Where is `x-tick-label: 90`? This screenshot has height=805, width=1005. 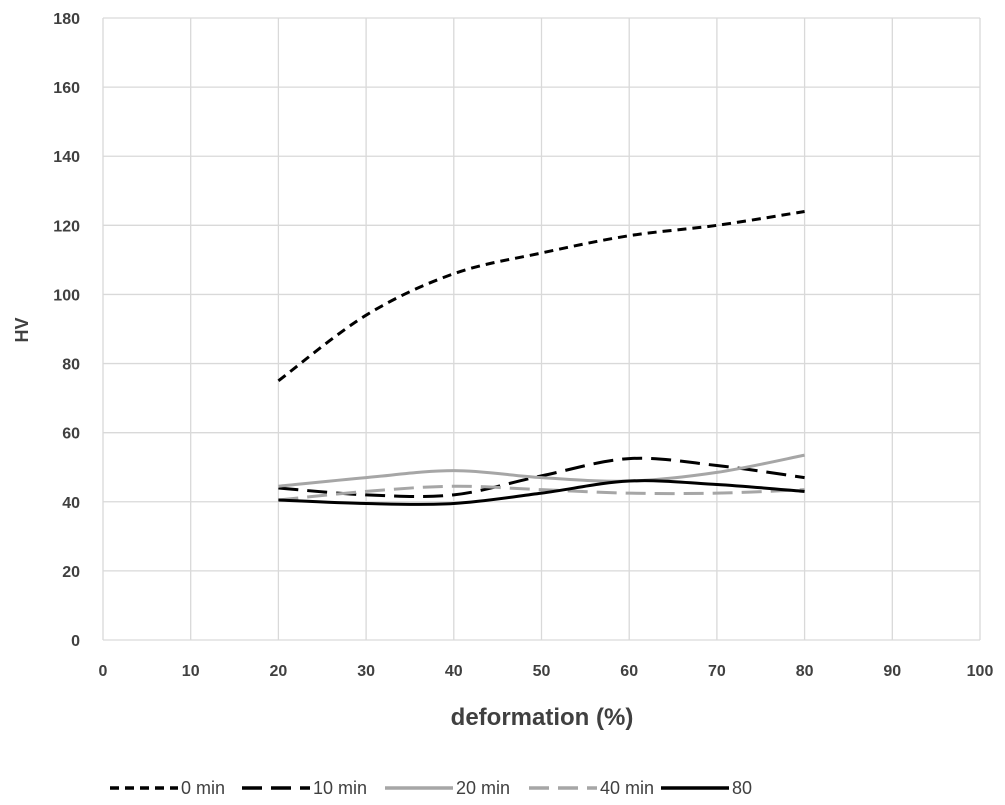 x-tick-label: 90 is located at coordinates (892, 671).